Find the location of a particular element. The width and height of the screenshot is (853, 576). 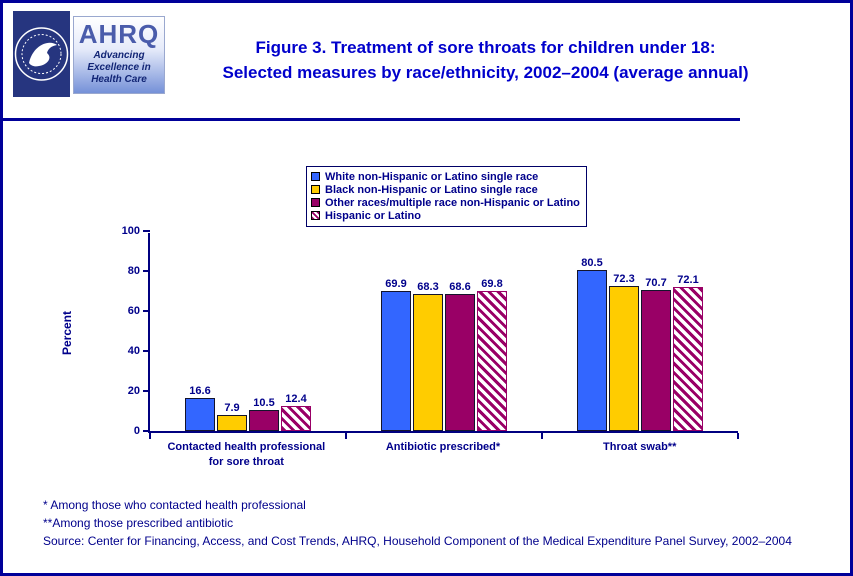

header-divider is located at coordinates (371, 119).